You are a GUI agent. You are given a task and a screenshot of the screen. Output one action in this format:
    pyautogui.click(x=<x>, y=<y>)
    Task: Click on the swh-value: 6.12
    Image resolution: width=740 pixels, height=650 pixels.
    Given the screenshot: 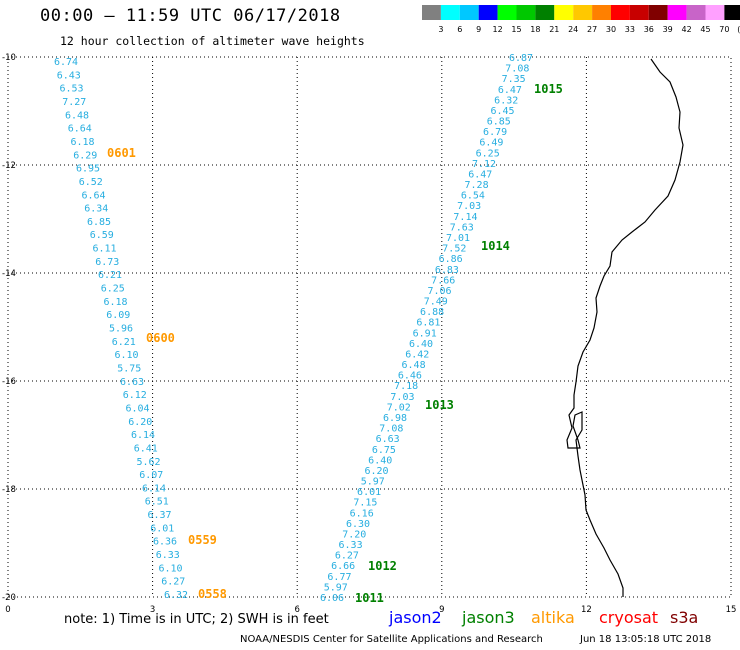 What is the action you would take?
    pyautogui.click(x=135, y=395)
    